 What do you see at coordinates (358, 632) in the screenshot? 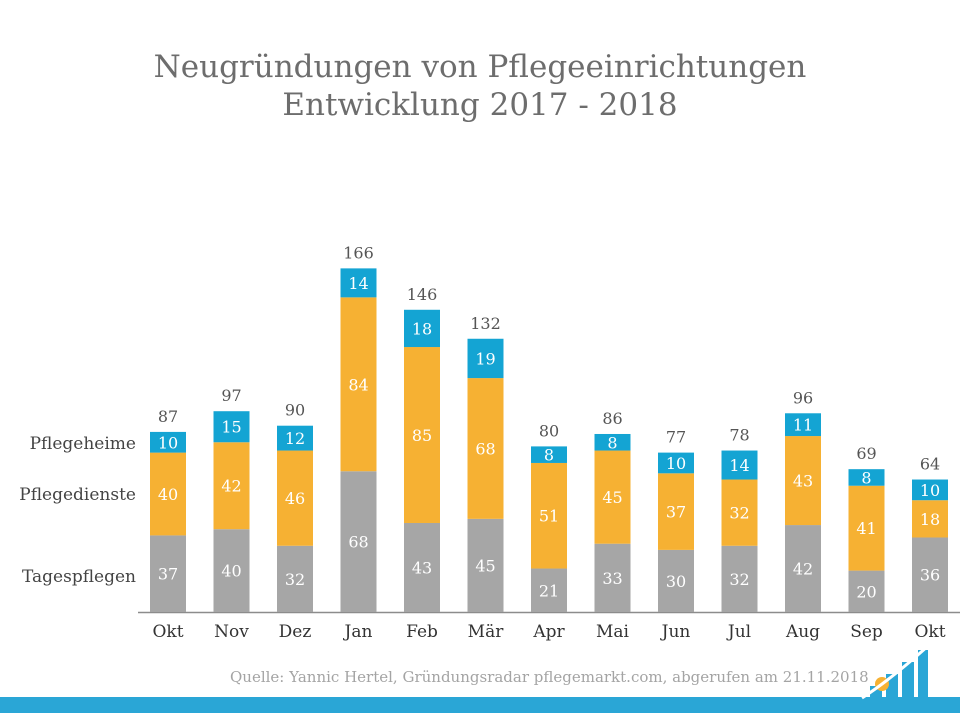
I see `x-tick-label-4: Jan` at bounding box center [358, 632].